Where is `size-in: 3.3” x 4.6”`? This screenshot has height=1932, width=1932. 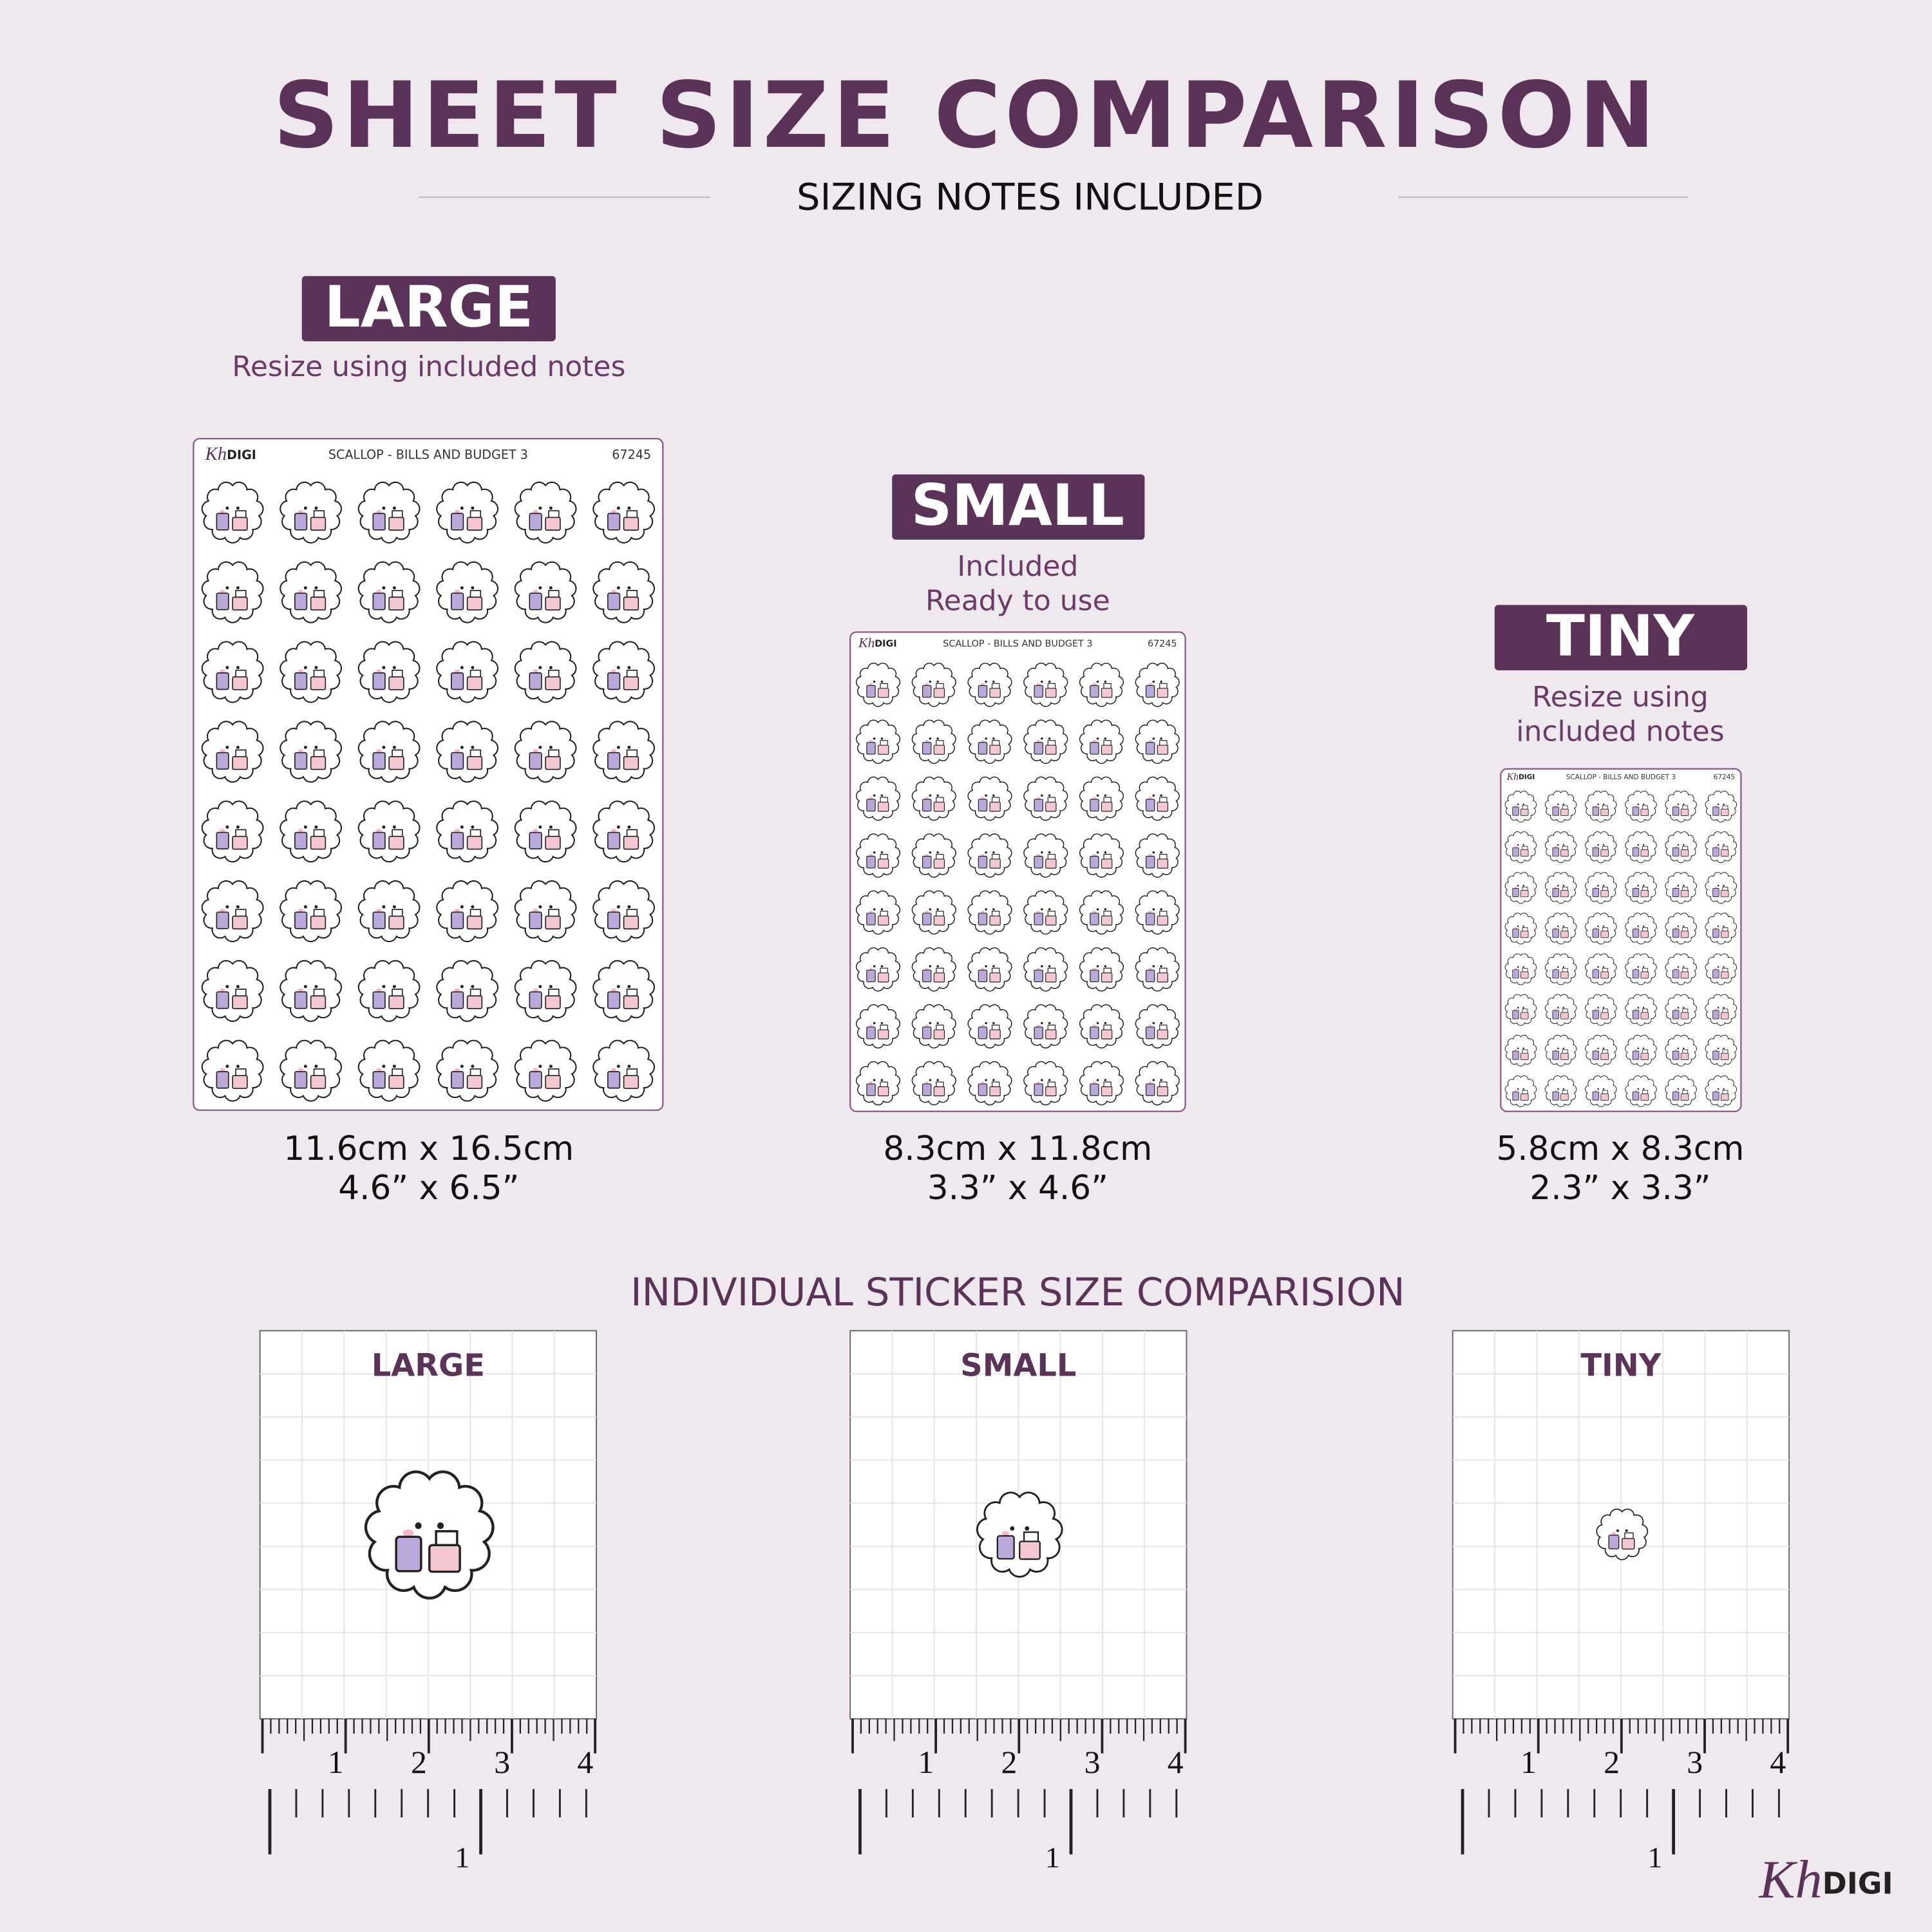 size-in: 3.3” x 4.6” is located at coordinates (1017, 1189).